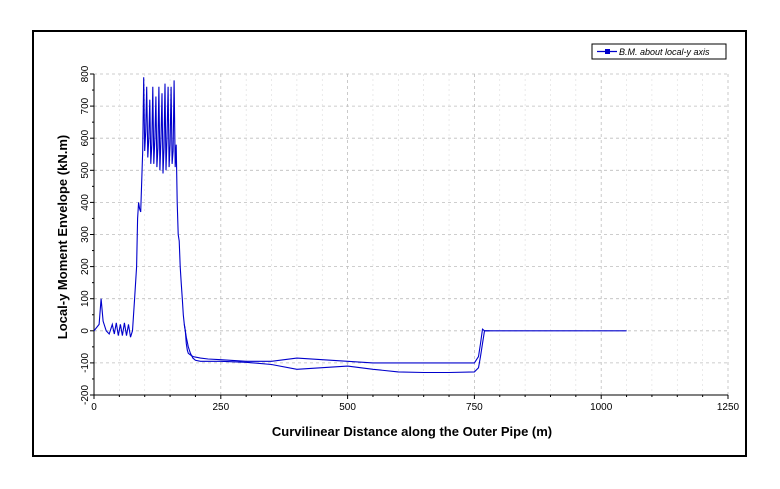 This screenshot has height=489, width=780. What do you see at coordinates (607, 51) in the screenshot?
I see `legend-marker` at bounding box center [607, 51].